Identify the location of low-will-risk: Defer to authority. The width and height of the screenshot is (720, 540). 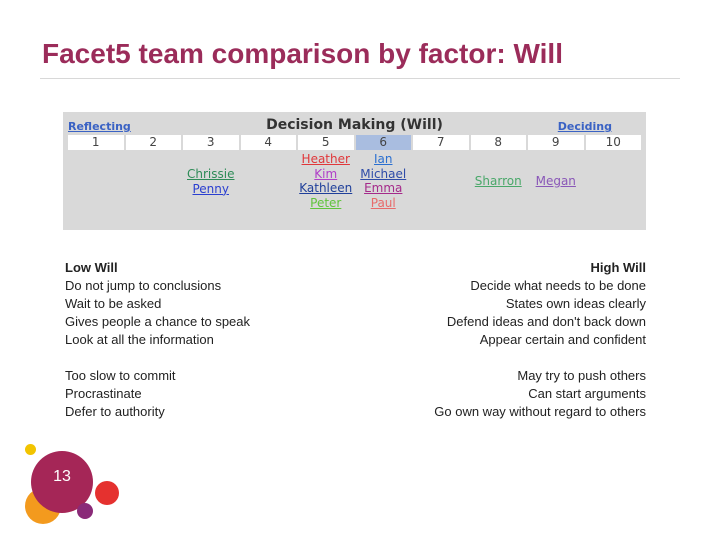
(115, 411).